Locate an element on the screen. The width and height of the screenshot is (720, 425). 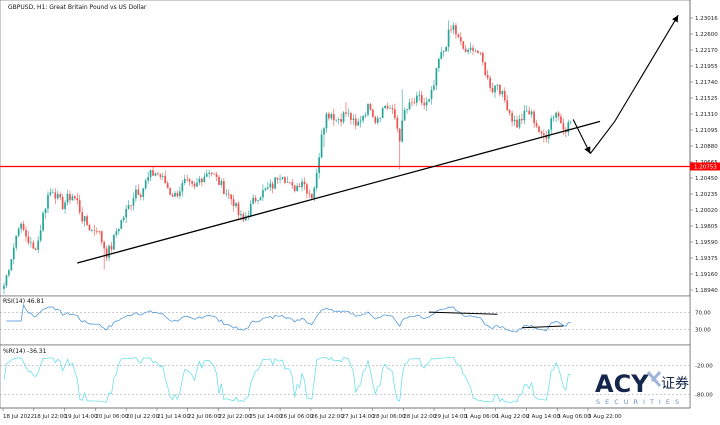
williams-layer: -20.00 -80.00 is located at coordinates (356, 379).